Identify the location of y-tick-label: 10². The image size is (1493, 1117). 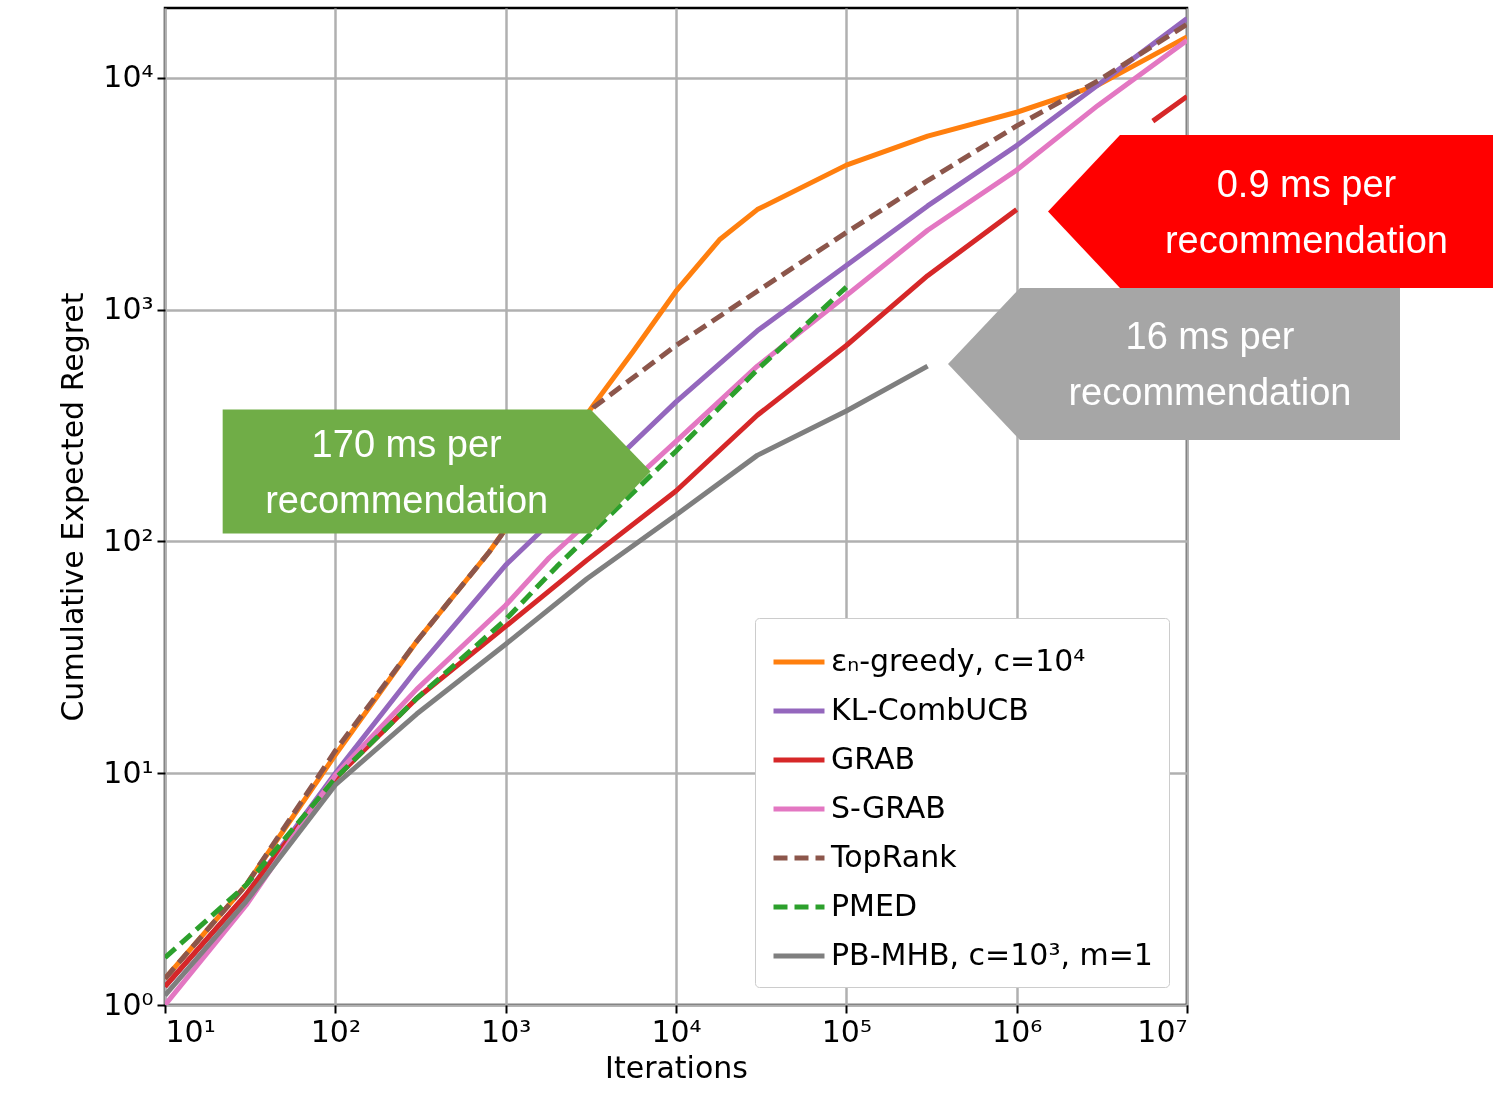
(128, 540).